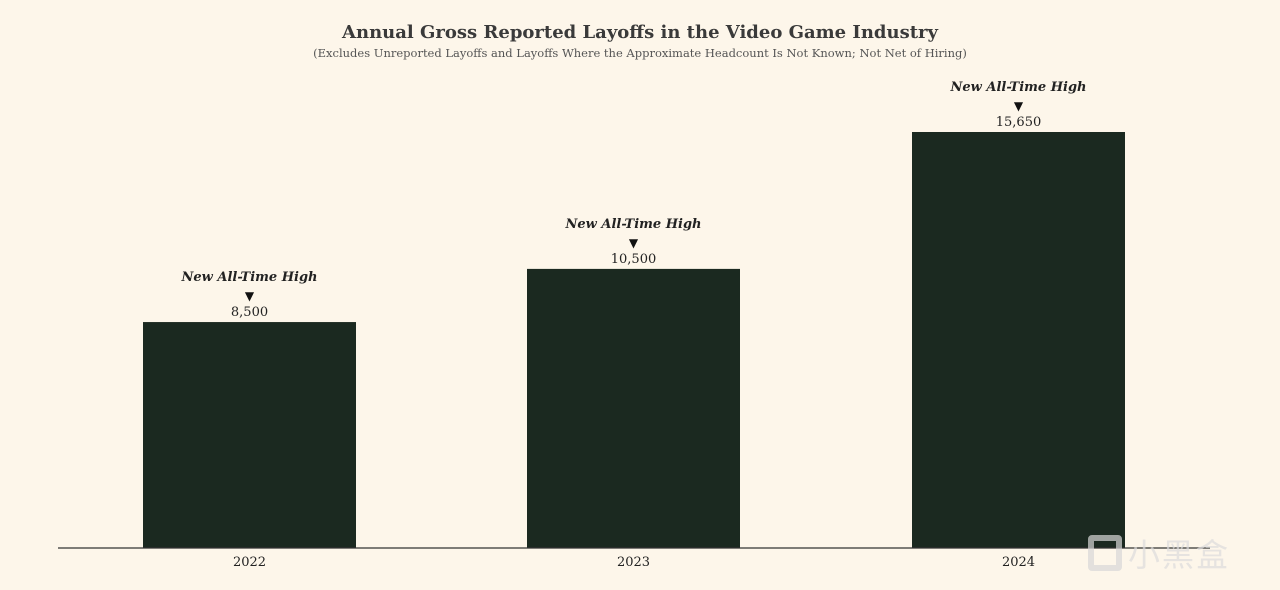 The height and width of the screenshot is (590, 1280). Describe the element at coordinates (633, 562) in the screenshot. I see `x-tick-label: 2023` at that location.